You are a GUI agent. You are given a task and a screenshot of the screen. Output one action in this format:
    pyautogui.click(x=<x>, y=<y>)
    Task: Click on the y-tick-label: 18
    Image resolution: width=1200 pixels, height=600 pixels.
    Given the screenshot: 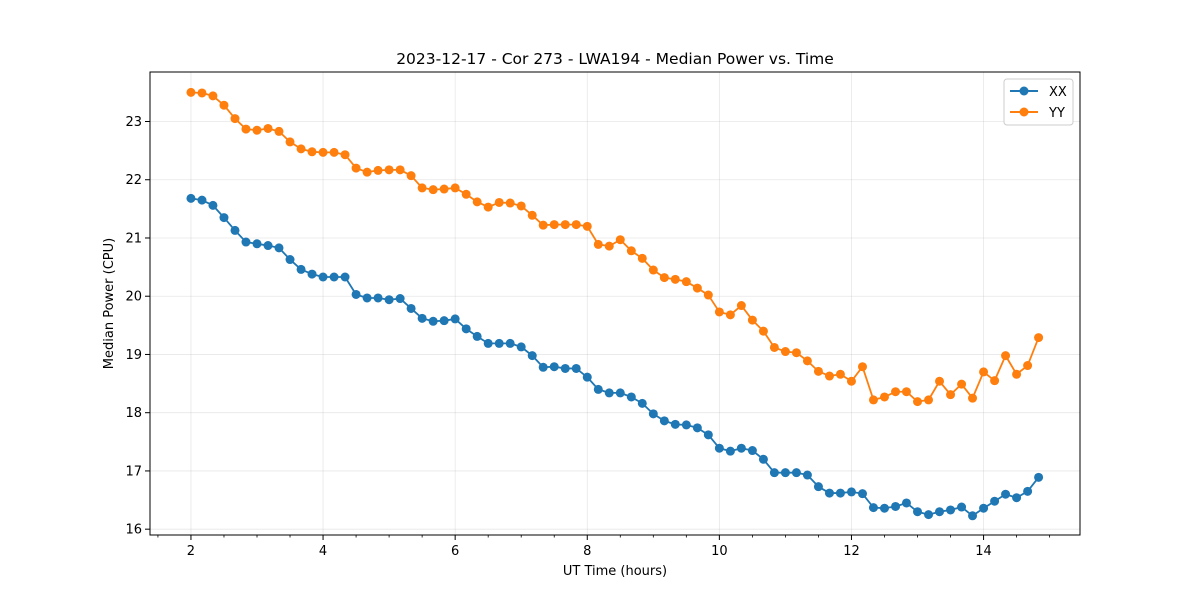 What is the action you would take?
    pyautogui.click(x=133, y=413)
    